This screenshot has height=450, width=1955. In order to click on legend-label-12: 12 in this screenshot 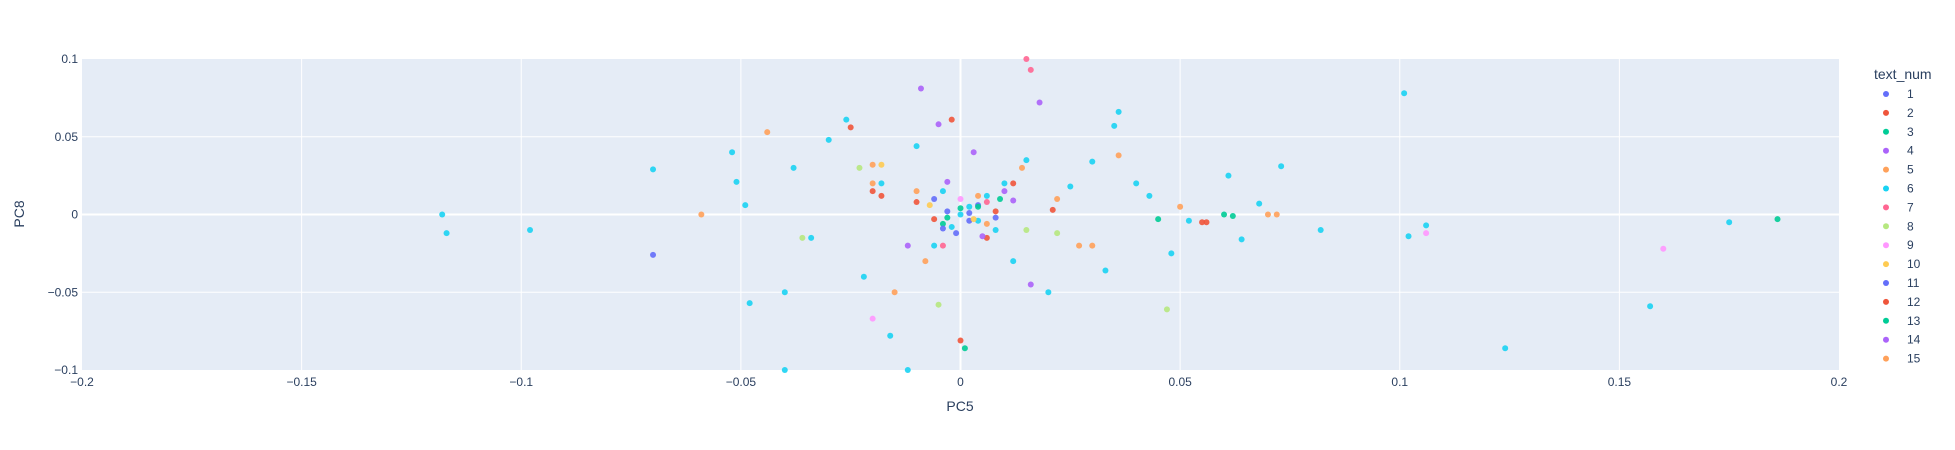, I will do `click(1914, 302)`.